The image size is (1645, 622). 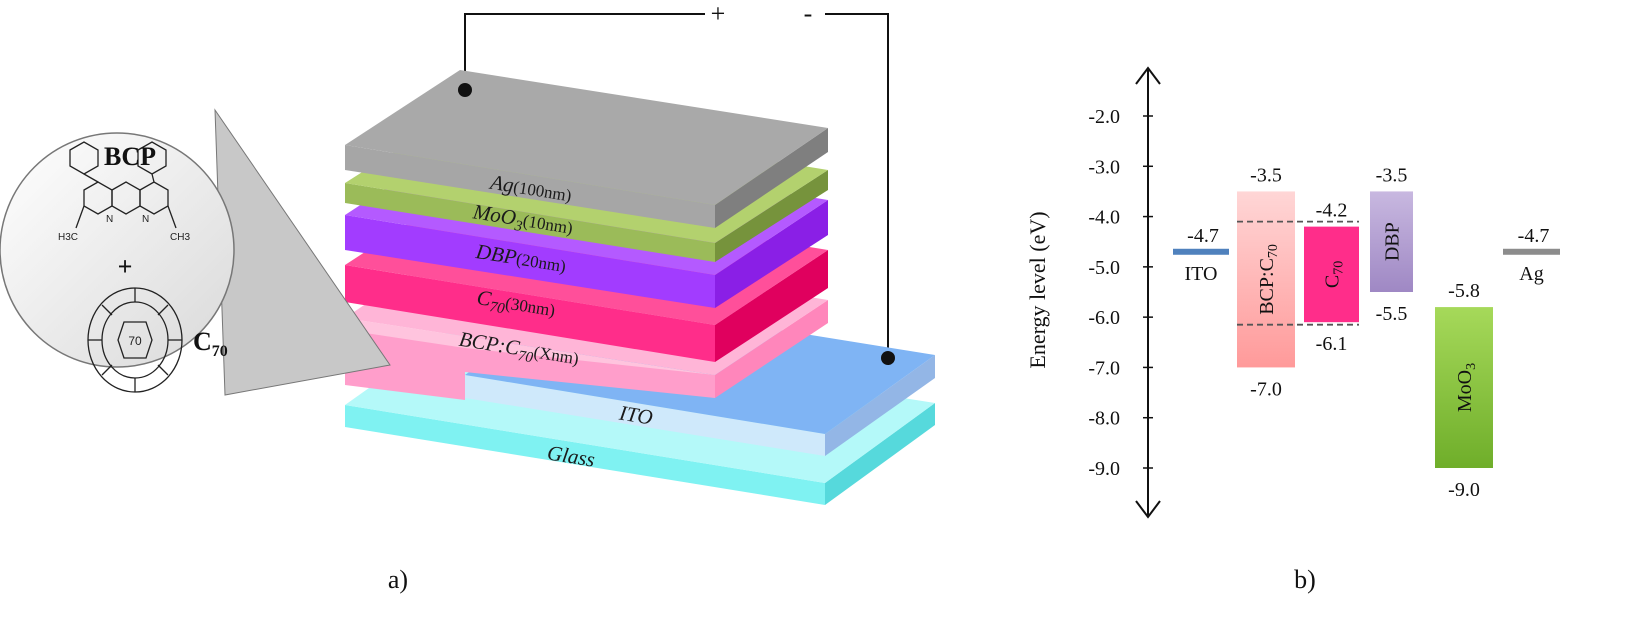 What do you see at coordinates (1531, 251) in the screenshot?
I see `level-bar-ag` at bounding box center [1531, 251].